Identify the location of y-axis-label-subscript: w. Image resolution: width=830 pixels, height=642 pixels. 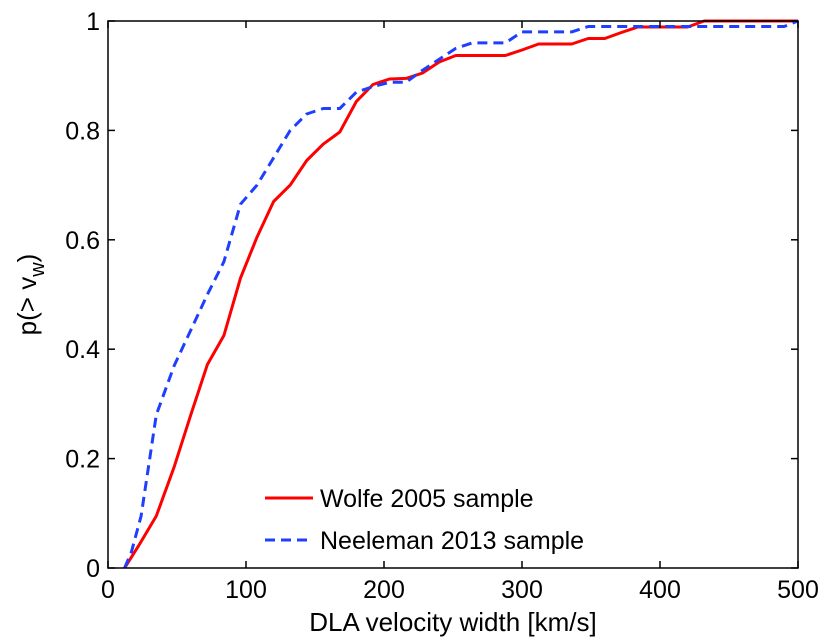
(38, 270).